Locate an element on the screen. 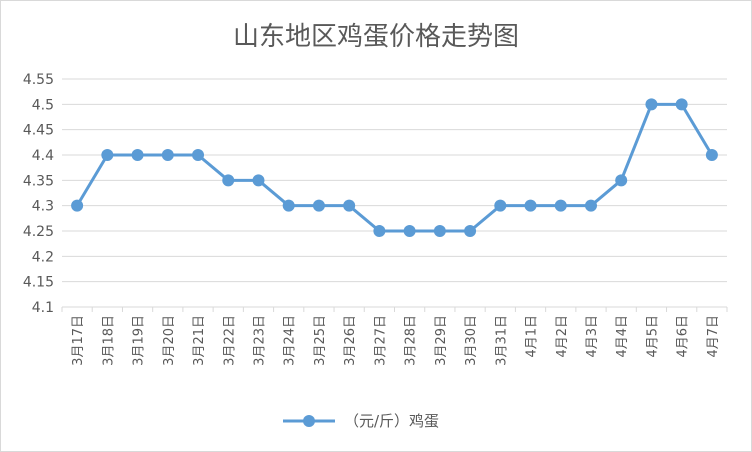 Image resolution: width=752 pixels, height=452 pixels. legend: （元/斤）鸡蛋 is located at coordinates (361, 421).